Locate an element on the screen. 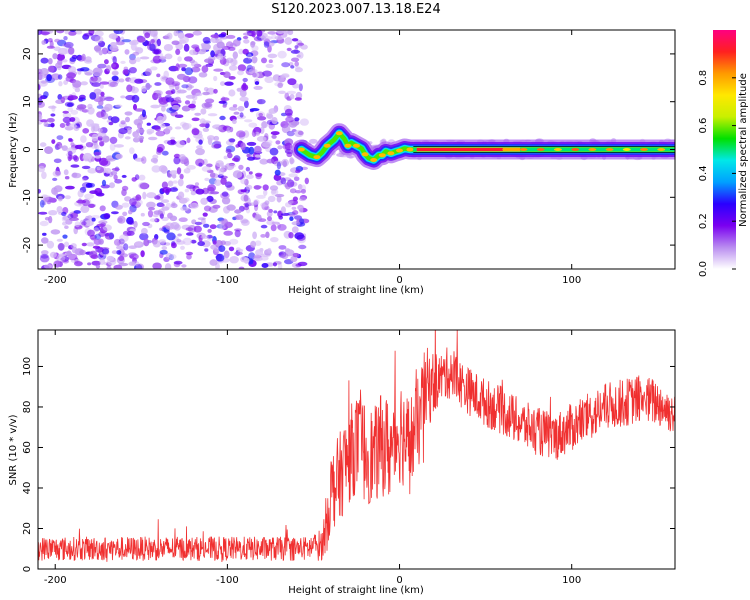 This screenshot has width=750, height=600. snr-ytick-label: 80 is located at coordinates (27, 407).